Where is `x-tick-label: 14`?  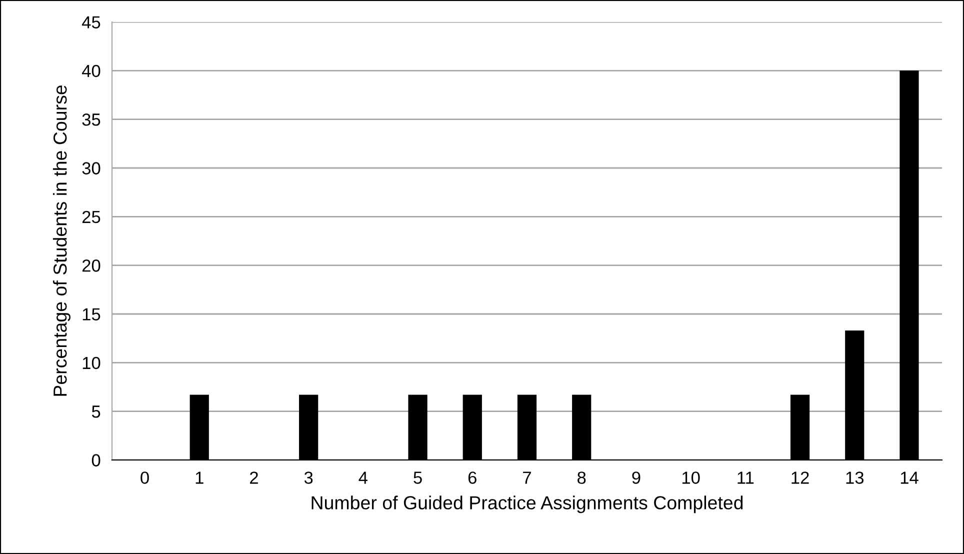 x-tick-label: 14 is located at coordinates (909, 478).